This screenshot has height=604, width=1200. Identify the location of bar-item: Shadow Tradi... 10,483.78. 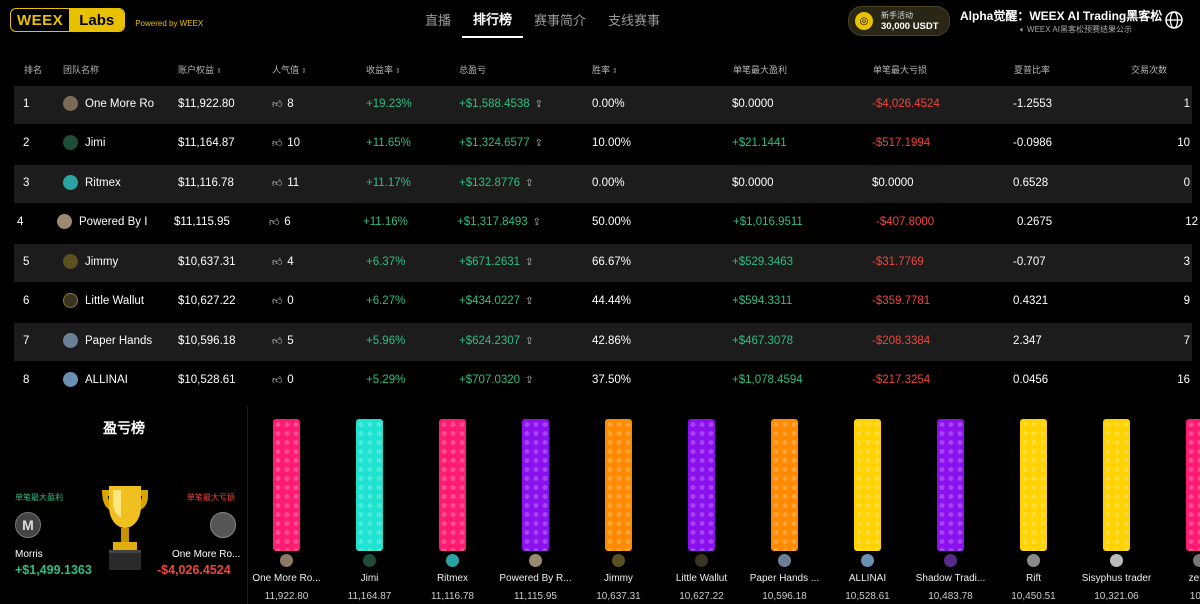
(959, 505).